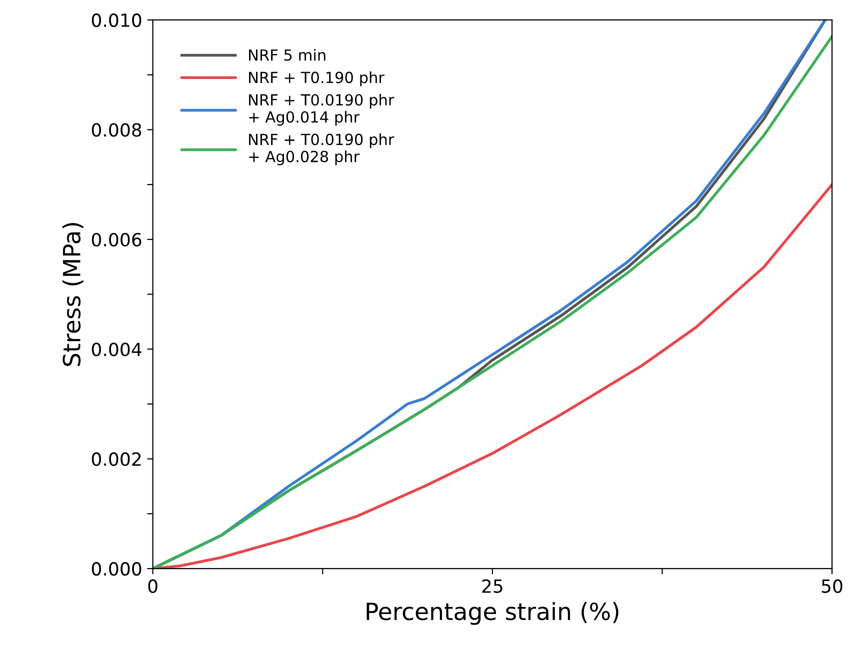  I want to click on x-tick-label: 25, so click(492, 586).